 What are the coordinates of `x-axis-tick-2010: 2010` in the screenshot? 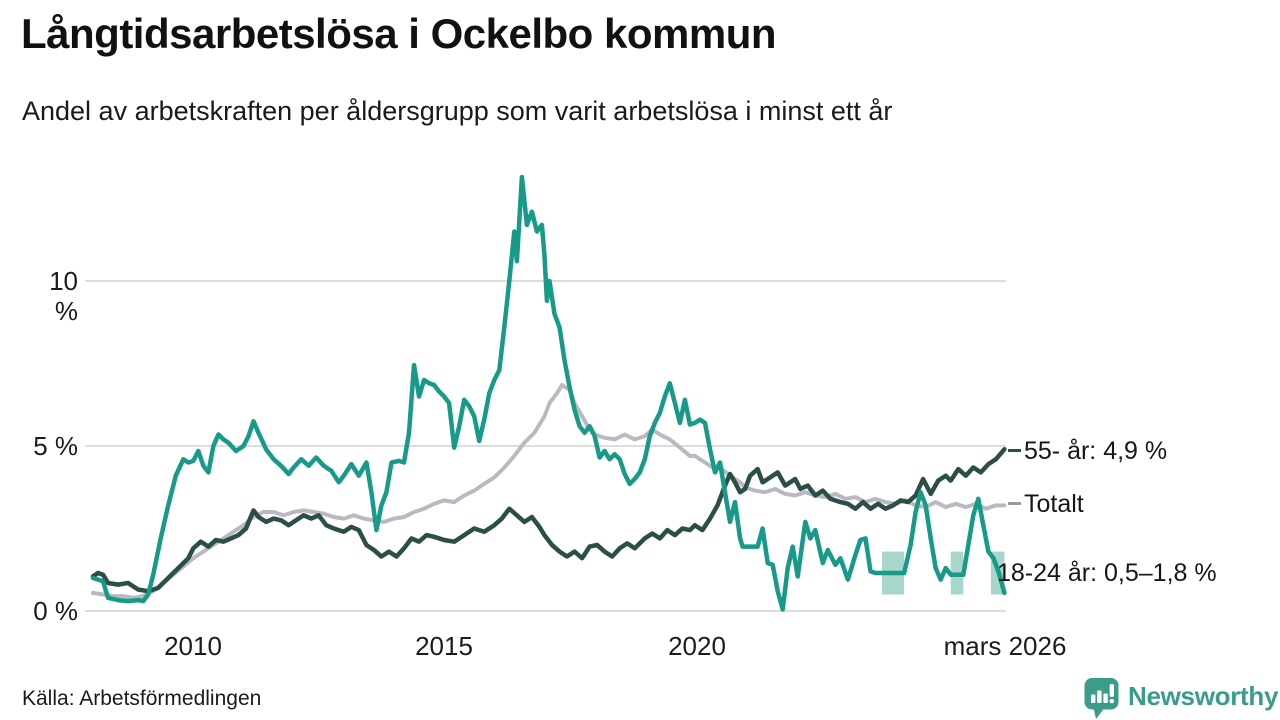 It's located at (193, 646).